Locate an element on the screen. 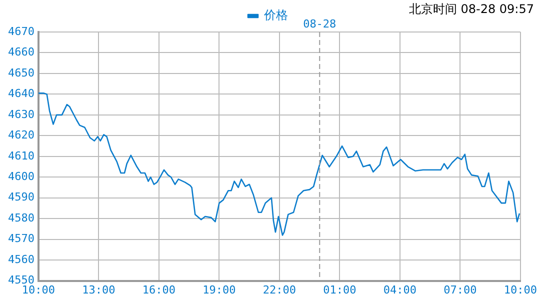  x-tick-label: 13:00 is located at coordinates (99, 289).